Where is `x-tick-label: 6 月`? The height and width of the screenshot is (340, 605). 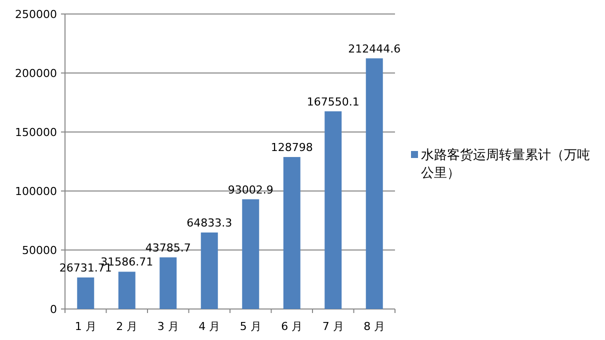 x-tick-label: 6 月 is located at coordinates (292, 326).